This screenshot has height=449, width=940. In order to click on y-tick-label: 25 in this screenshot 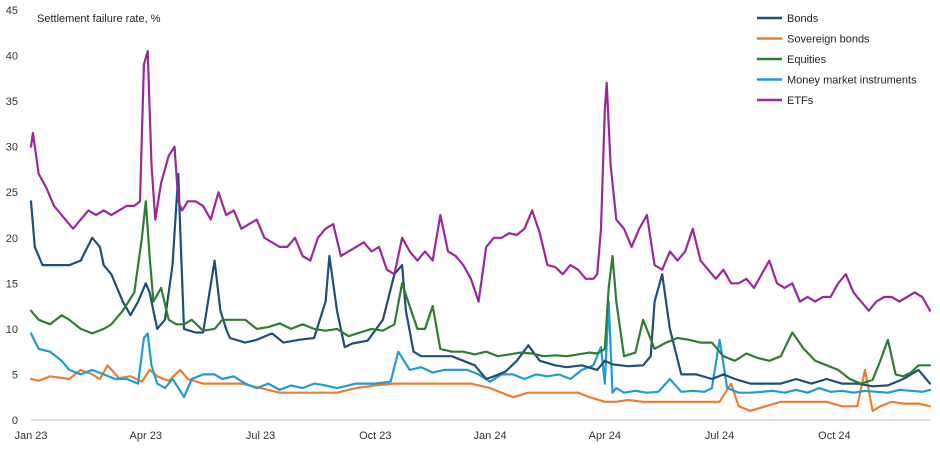, I will do `click(12, 193)`.